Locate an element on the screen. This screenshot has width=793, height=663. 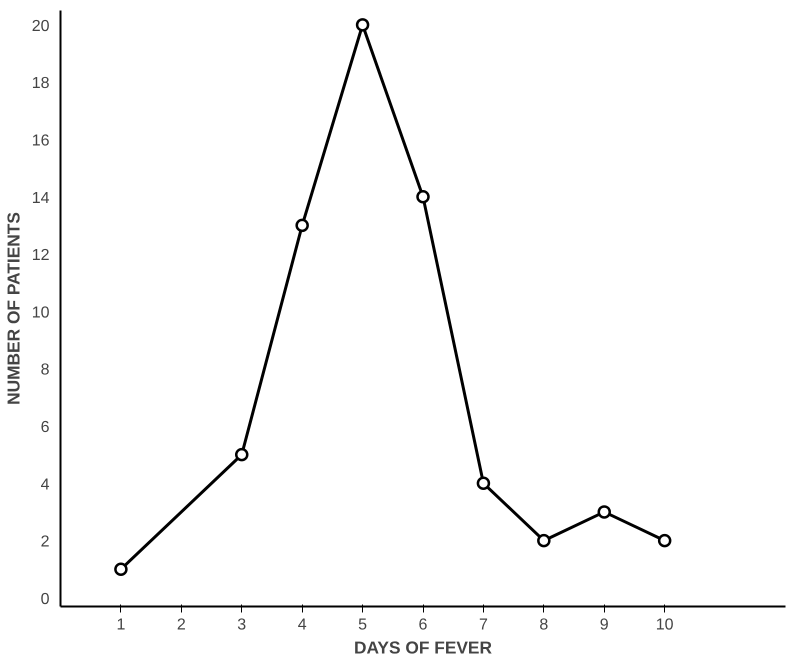
x-tick-label: 8 is located at coordinates (543, 625).